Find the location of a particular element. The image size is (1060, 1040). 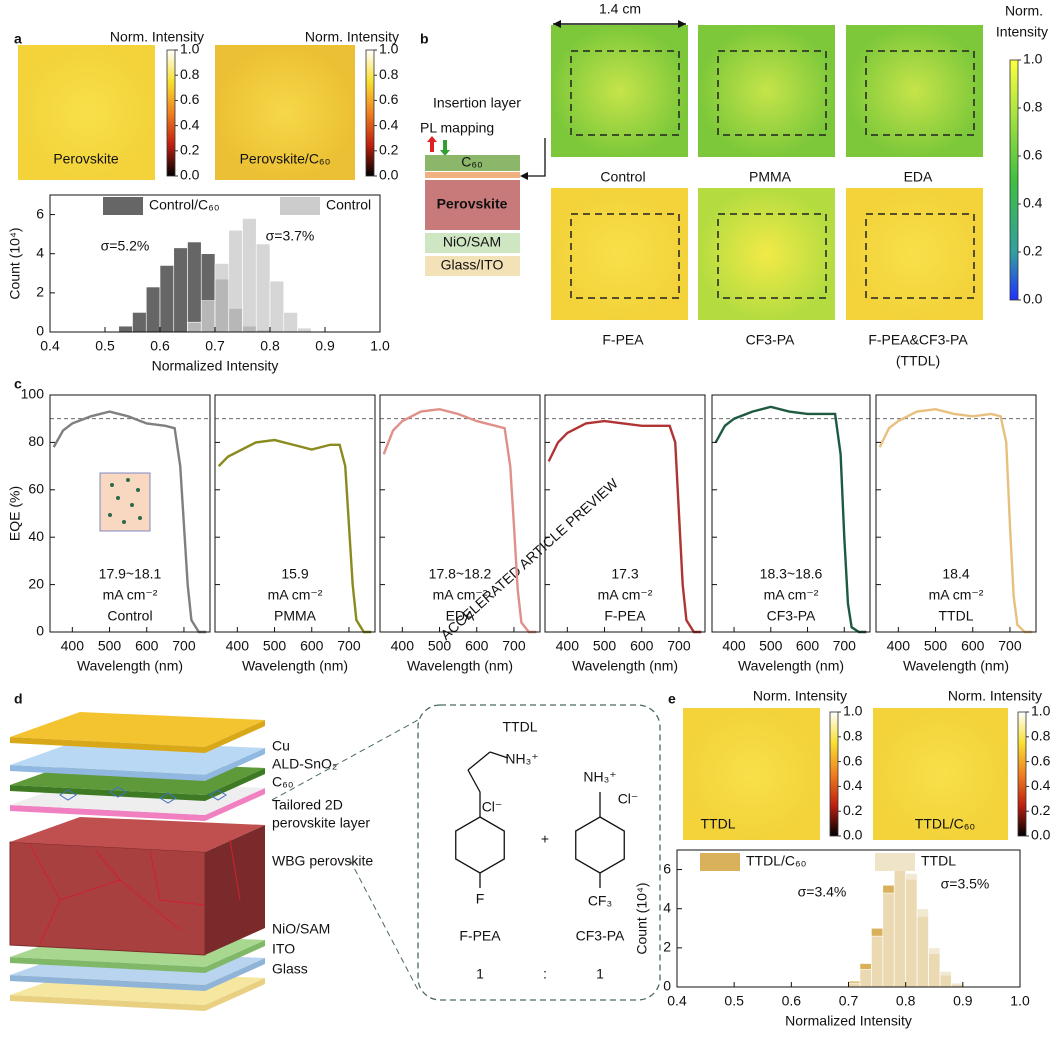

y-tick-label: 60 is located at coordinates (36, 489).